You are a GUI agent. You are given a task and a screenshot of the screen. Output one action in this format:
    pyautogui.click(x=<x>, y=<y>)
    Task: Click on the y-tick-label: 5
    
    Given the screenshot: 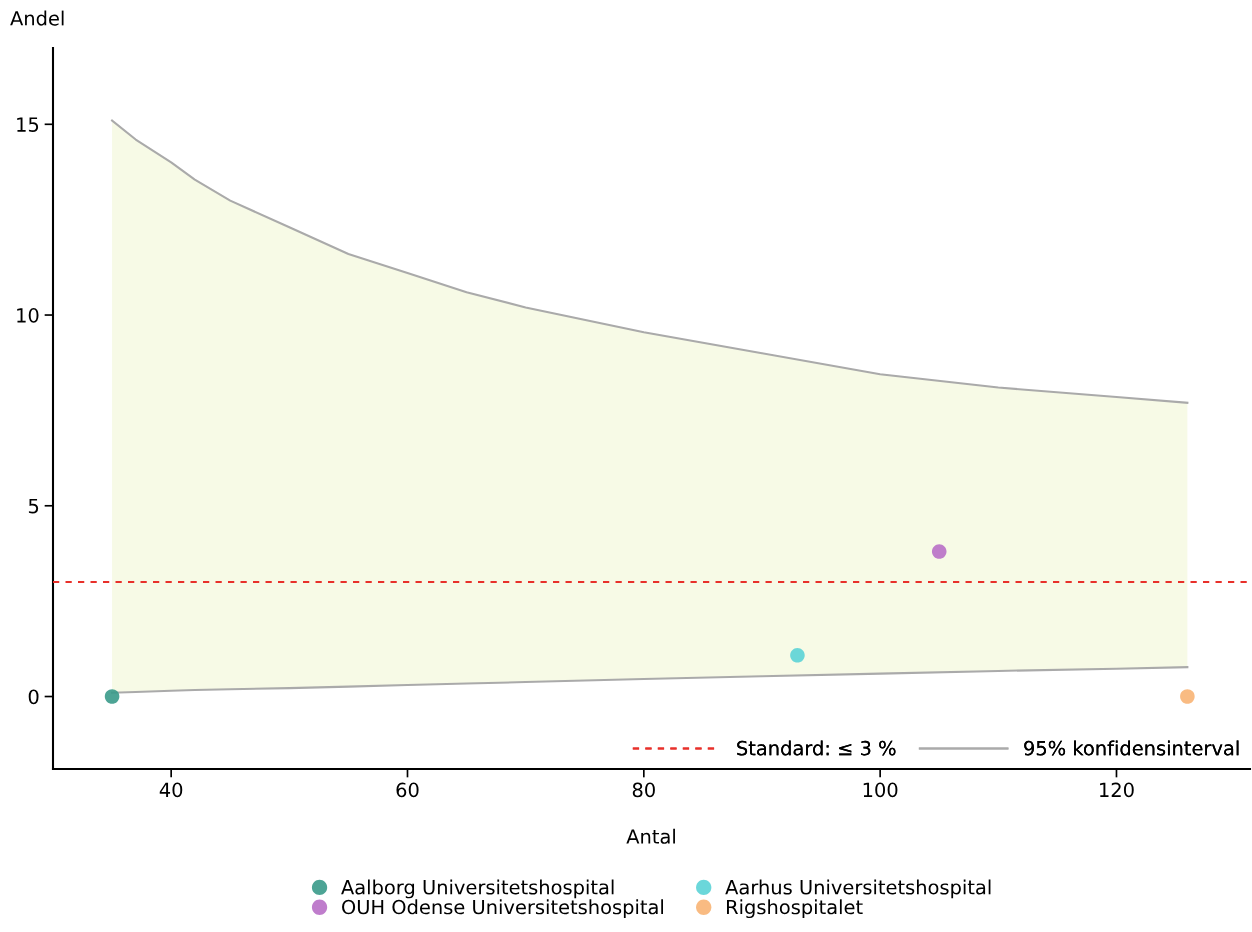 What is the action you would take?
    pyautogui.click(x=33, y=506)
    